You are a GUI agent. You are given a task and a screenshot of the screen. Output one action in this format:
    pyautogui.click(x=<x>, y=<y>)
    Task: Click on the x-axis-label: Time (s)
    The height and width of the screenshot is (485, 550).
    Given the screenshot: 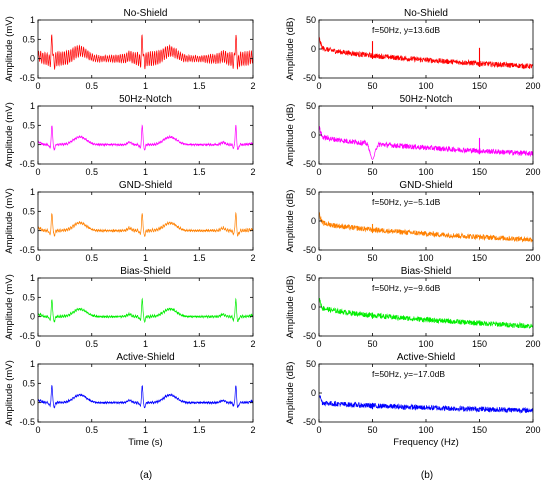 What is the action you would take?
    pyautogui.click(x=145, y=442)
    